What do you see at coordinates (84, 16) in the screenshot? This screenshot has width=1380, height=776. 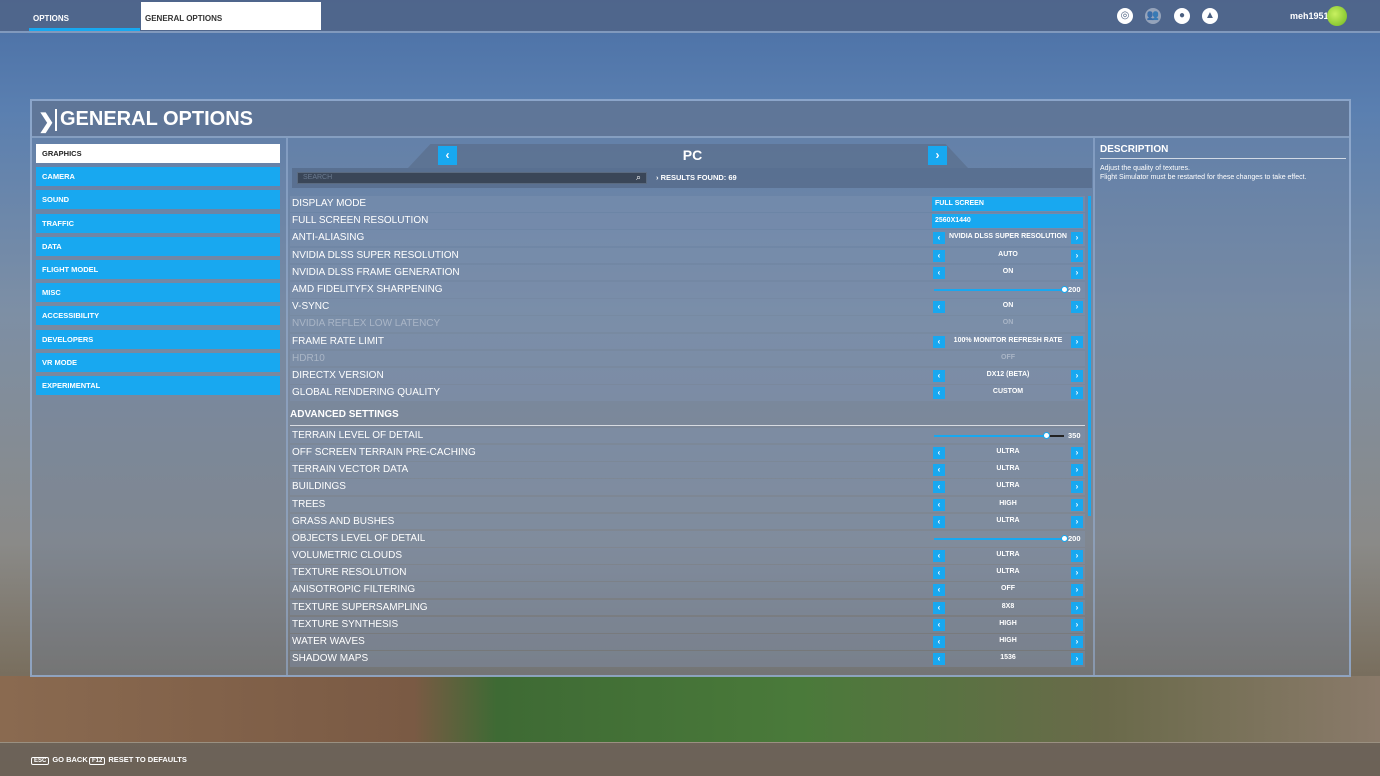 I see `tab-options: OPTIONS` at bounding box center [84, 16].